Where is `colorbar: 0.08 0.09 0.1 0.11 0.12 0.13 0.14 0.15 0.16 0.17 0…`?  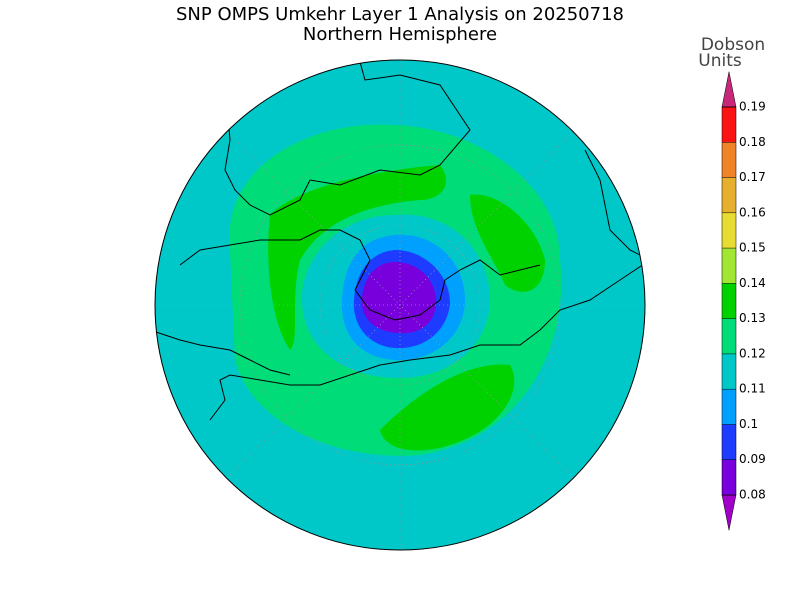
colorbar: 0.08 0.09 0.1 0.11 0.12 0.13 0.14 0.15 0.16 0.17 0… is located at coordinates (743, 301).